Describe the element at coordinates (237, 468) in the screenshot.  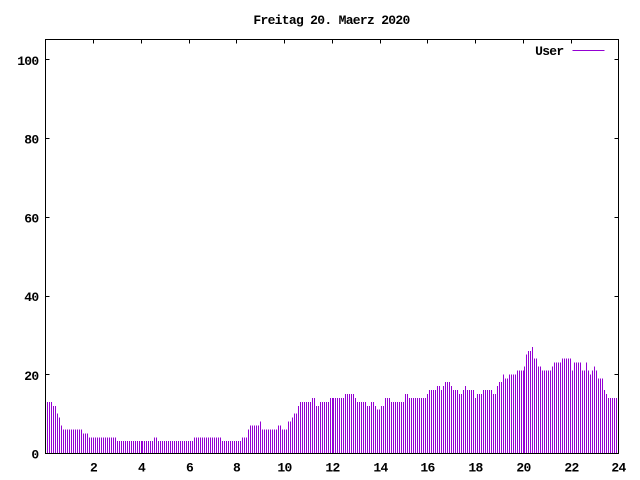
I see `svg-text: 8` at that location.